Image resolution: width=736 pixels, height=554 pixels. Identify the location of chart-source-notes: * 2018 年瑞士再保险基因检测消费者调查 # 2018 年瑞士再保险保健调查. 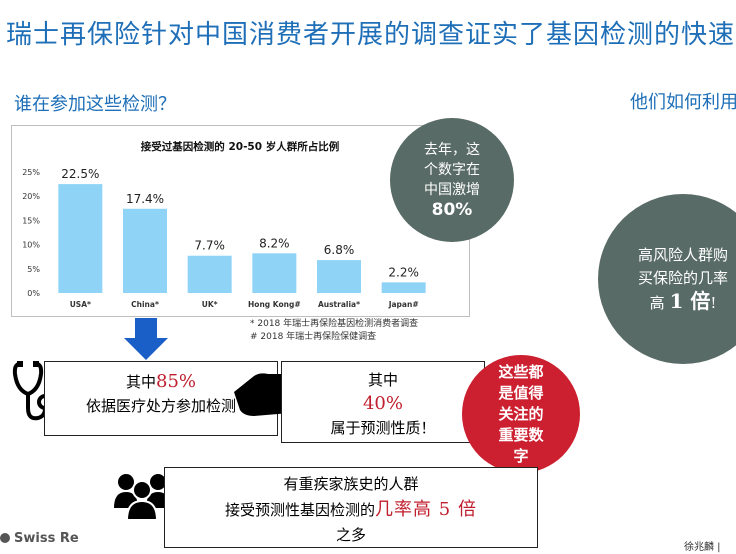
(334, 331).